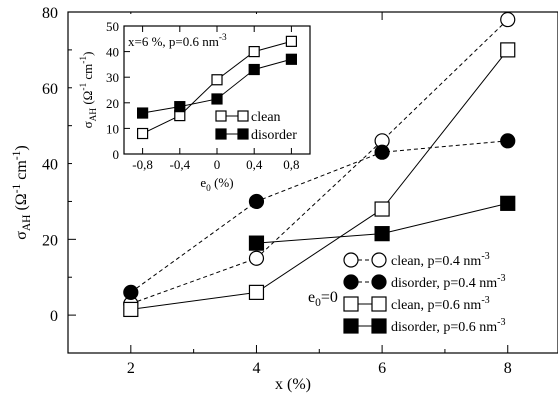 The height and width of the screenshot is (396, 558). What do you see at coordinates (112, 26) in the screenshot?
I see `inset-y-tick-label: 50` at bounding box center [112, 26].